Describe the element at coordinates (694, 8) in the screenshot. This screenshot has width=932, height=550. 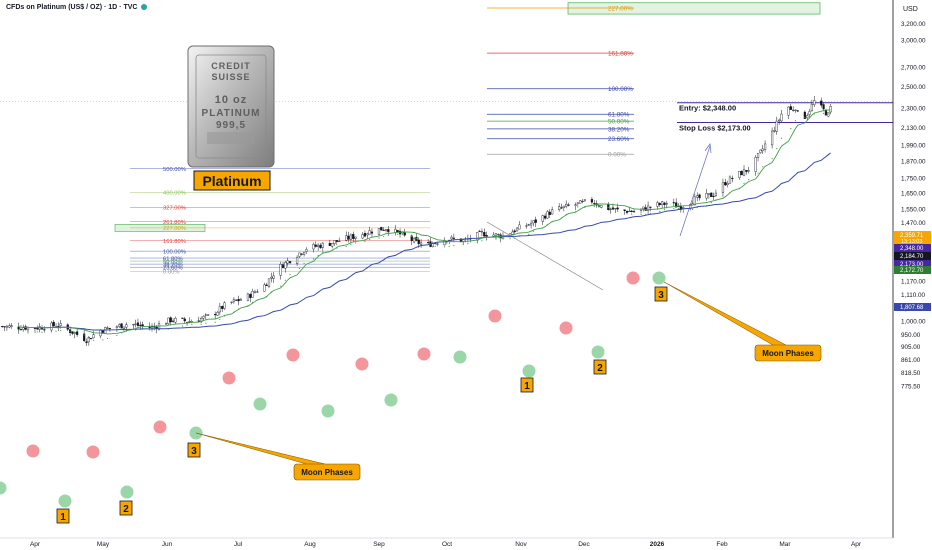
I see `target-zone-box` at that location.